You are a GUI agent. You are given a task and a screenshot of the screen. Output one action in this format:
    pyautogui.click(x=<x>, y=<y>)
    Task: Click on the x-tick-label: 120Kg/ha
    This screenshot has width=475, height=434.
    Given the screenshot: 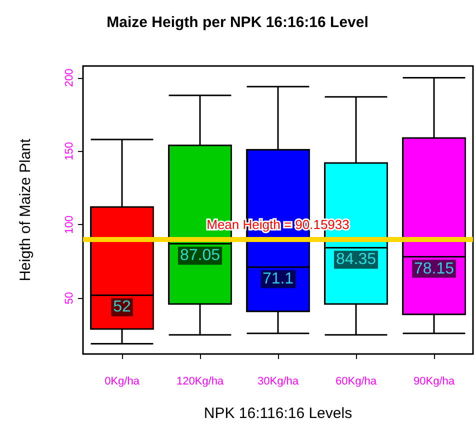 What is the action you would take?
    pyautogui.click(x=200, y=382)
    